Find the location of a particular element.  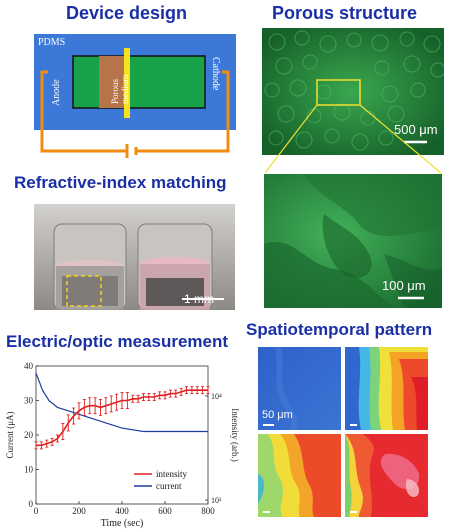

porous-medium is located at coordinates (112, 82).